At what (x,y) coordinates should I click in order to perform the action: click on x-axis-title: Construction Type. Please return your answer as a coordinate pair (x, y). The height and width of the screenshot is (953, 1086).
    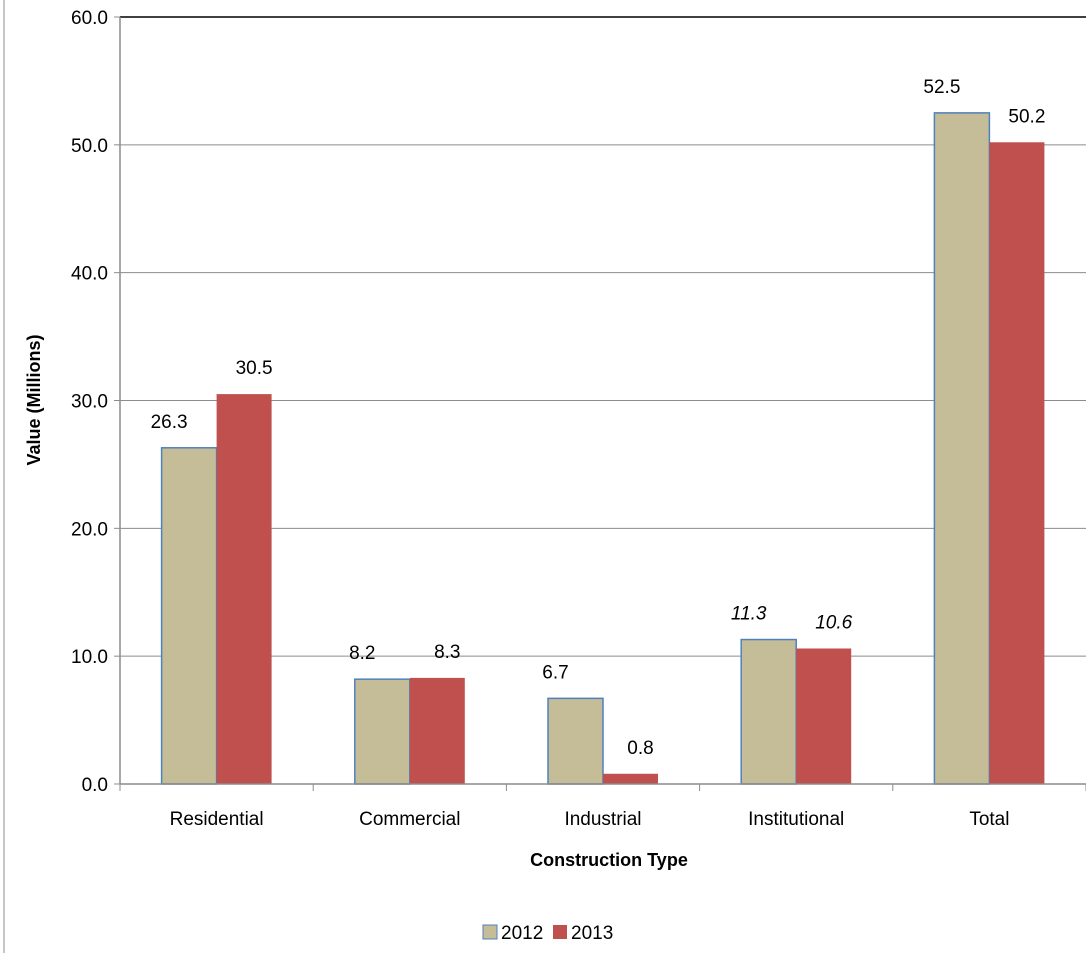
    Looking at the image, I should click on (609, 860).